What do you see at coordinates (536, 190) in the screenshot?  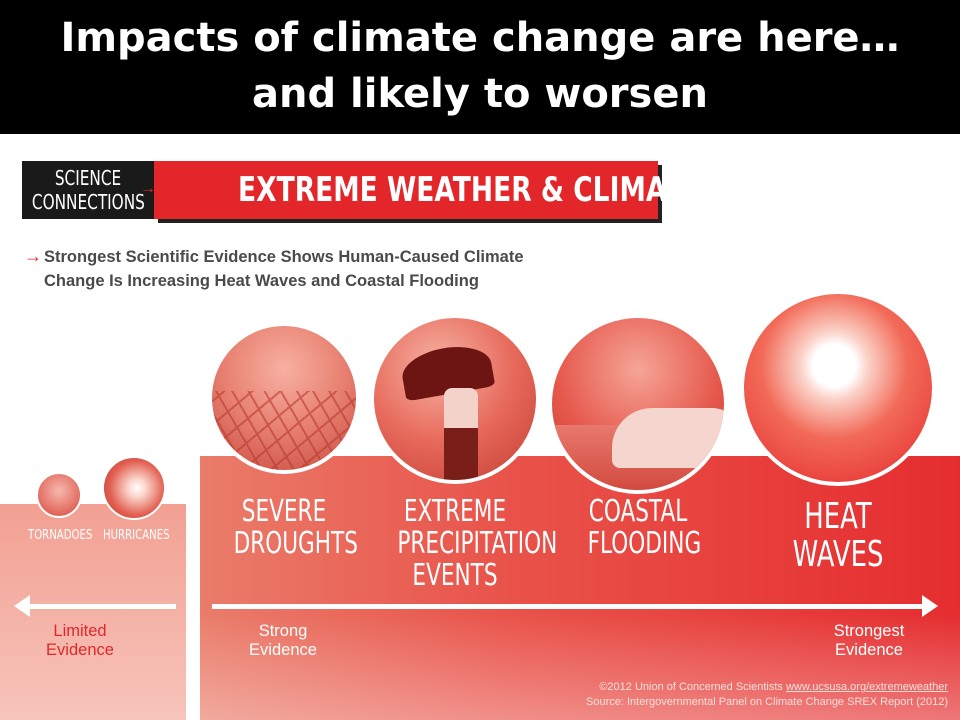 I see `infographic-title-text: EXTREME WEATHER & CLIMATE CHANGE` at bounding box center [536, 190].